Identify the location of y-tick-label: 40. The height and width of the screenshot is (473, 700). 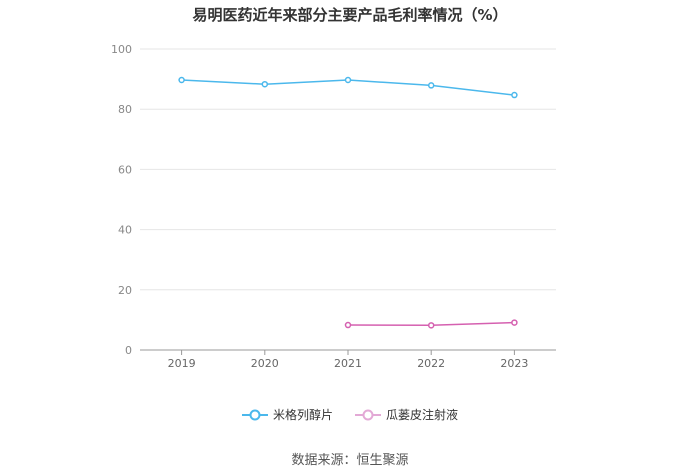
(125, 230).